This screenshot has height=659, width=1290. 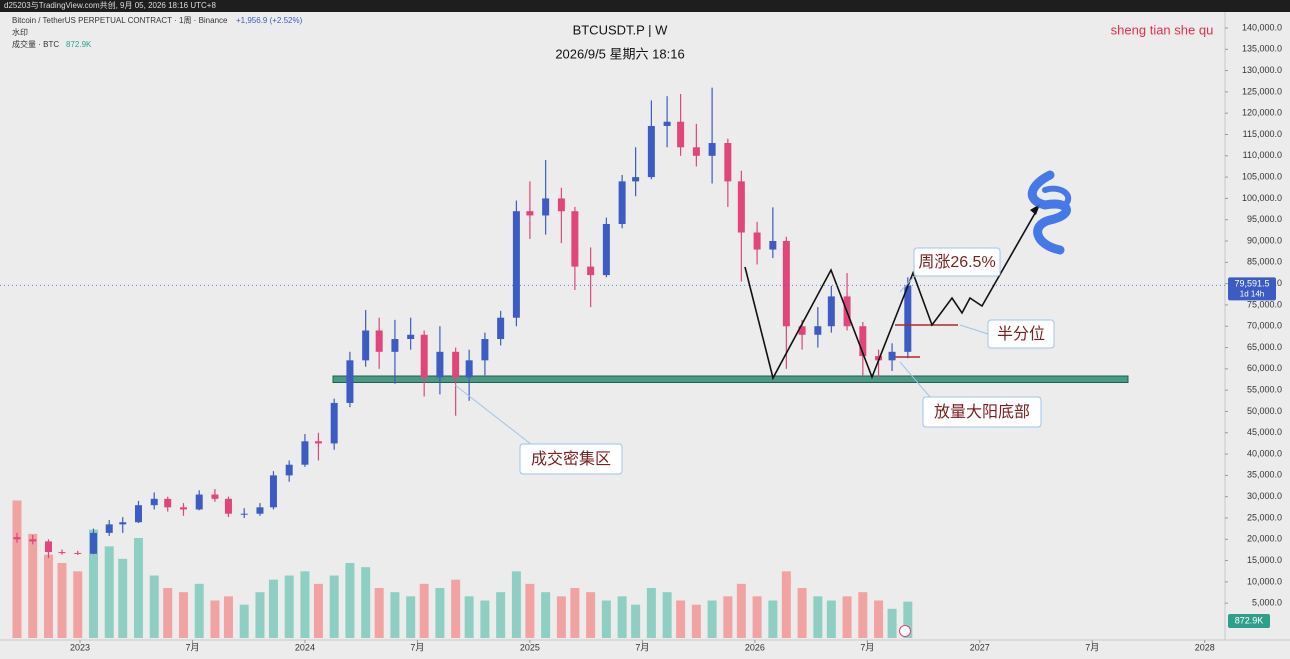 I want to click on annotation: 半分位, so click(x=1021, y=334).